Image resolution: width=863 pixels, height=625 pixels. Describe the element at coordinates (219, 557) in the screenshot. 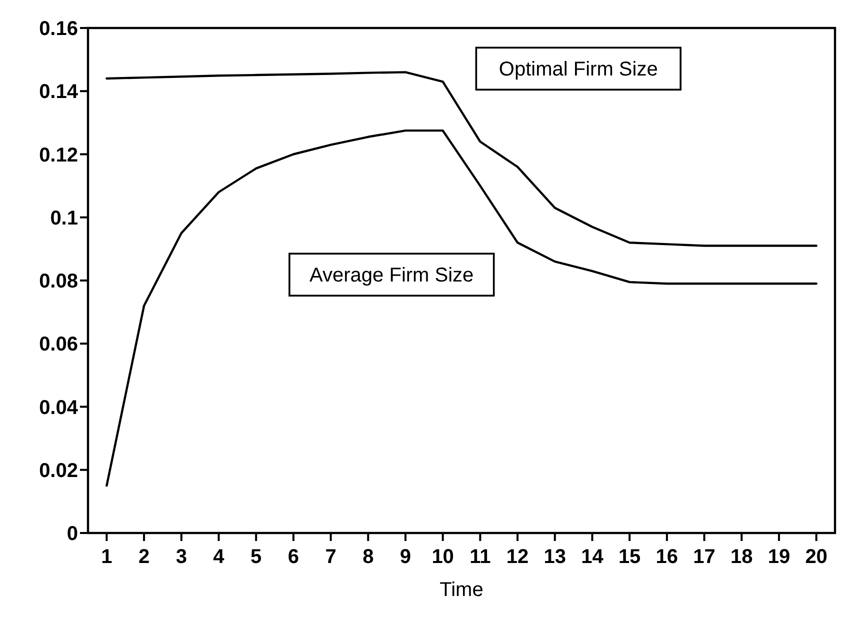

I see `x-tick-label: 4` at that location.